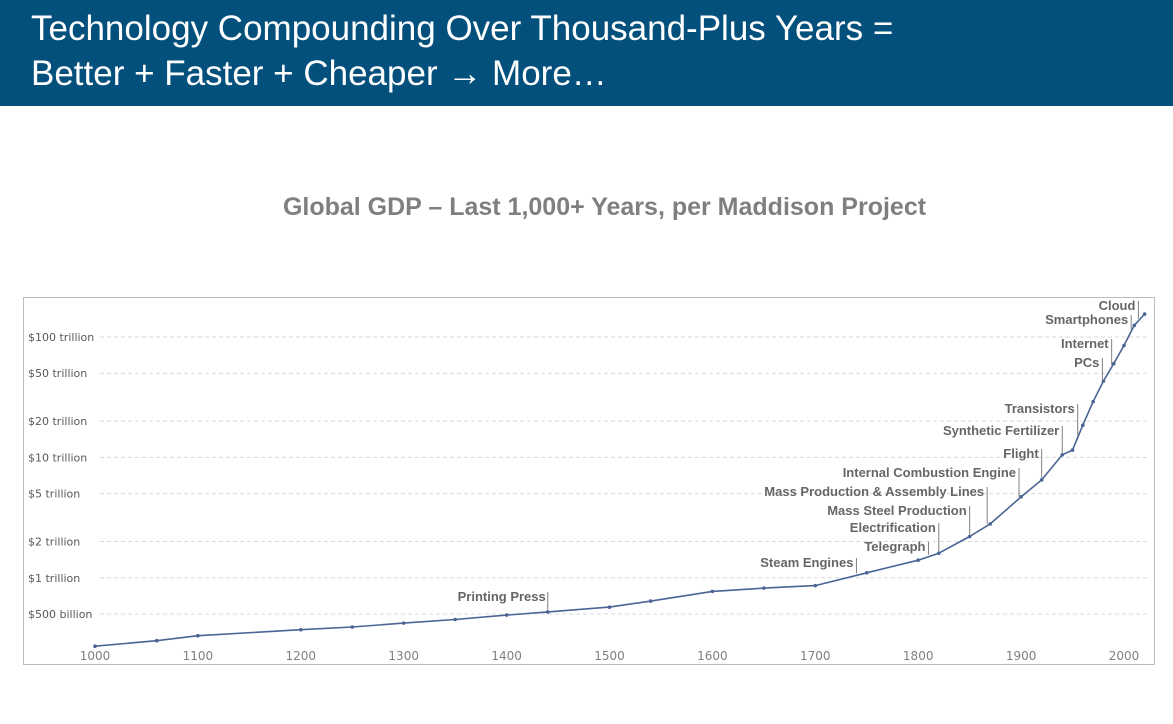  I want to click on annotation-label: Cloud, so click(1117, 305).